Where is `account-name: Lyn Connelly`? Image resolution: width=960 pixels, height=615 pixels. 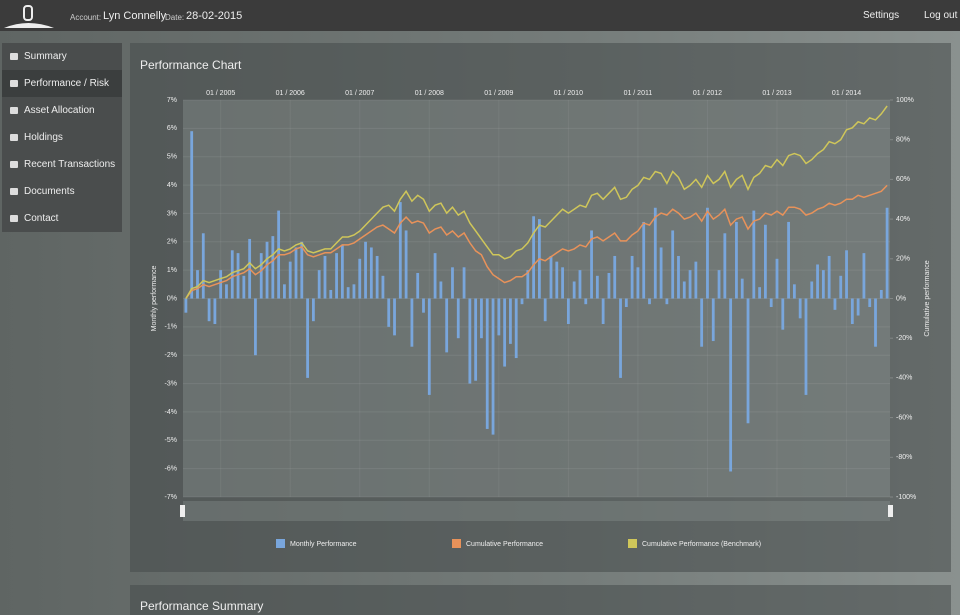 account-name: Lyn Connelly is located at coordinates (135, 16).